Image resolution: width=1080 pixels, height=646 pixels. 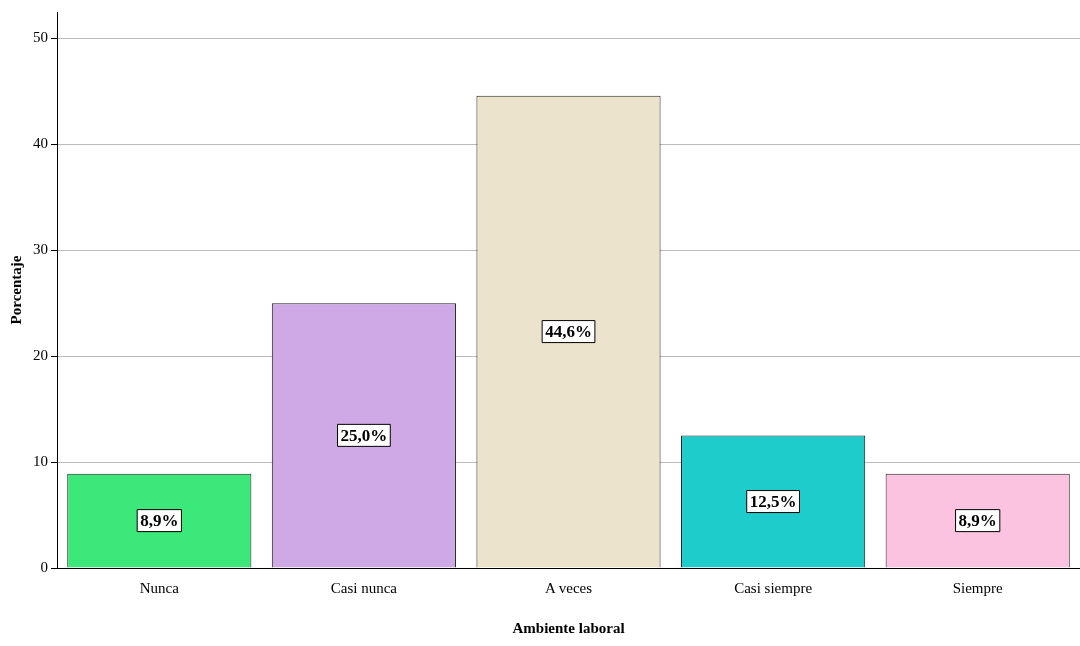 I want to click on y-tick-label: 30, so click(x=40, y=249).